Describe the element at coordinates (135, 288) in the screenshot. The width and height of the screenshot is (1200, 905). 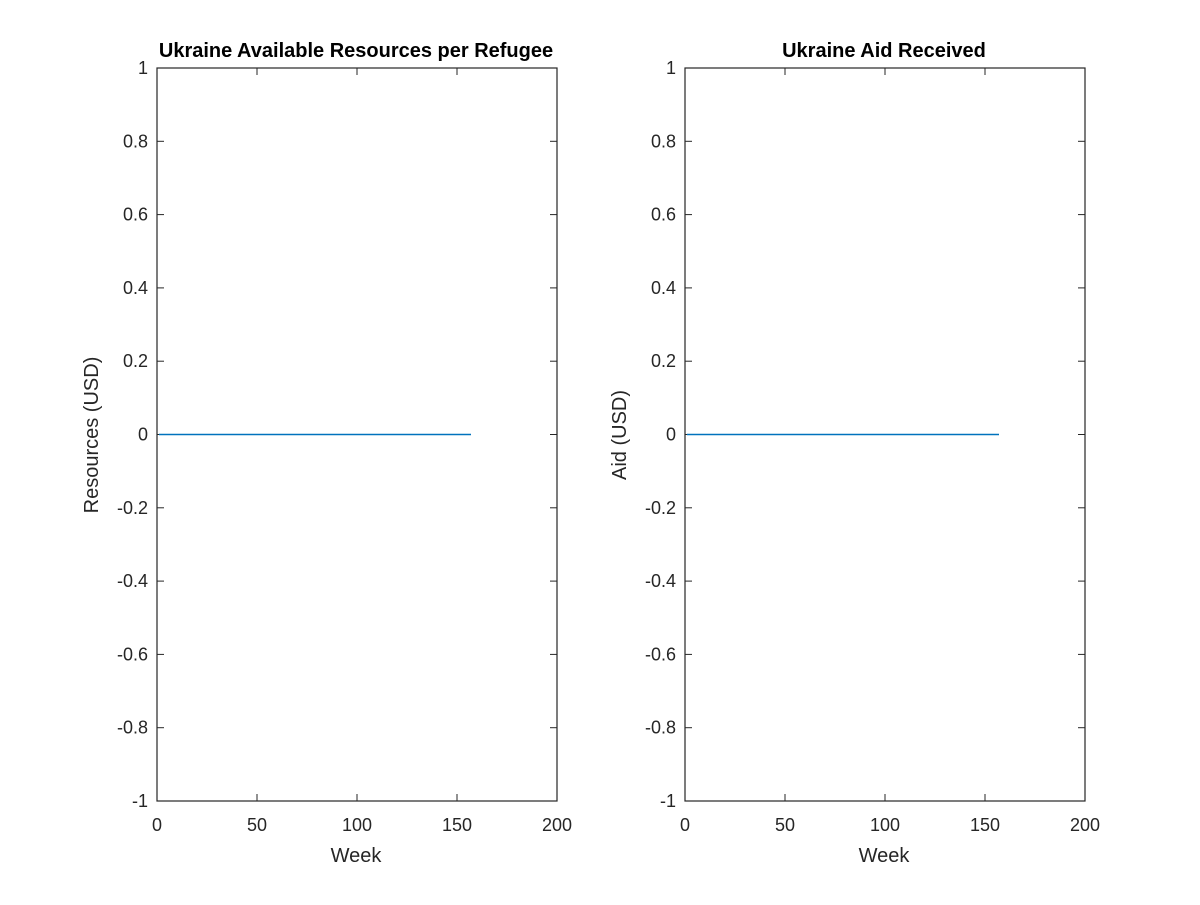
I see `resources-y-tick-label: 0.4` at that location.